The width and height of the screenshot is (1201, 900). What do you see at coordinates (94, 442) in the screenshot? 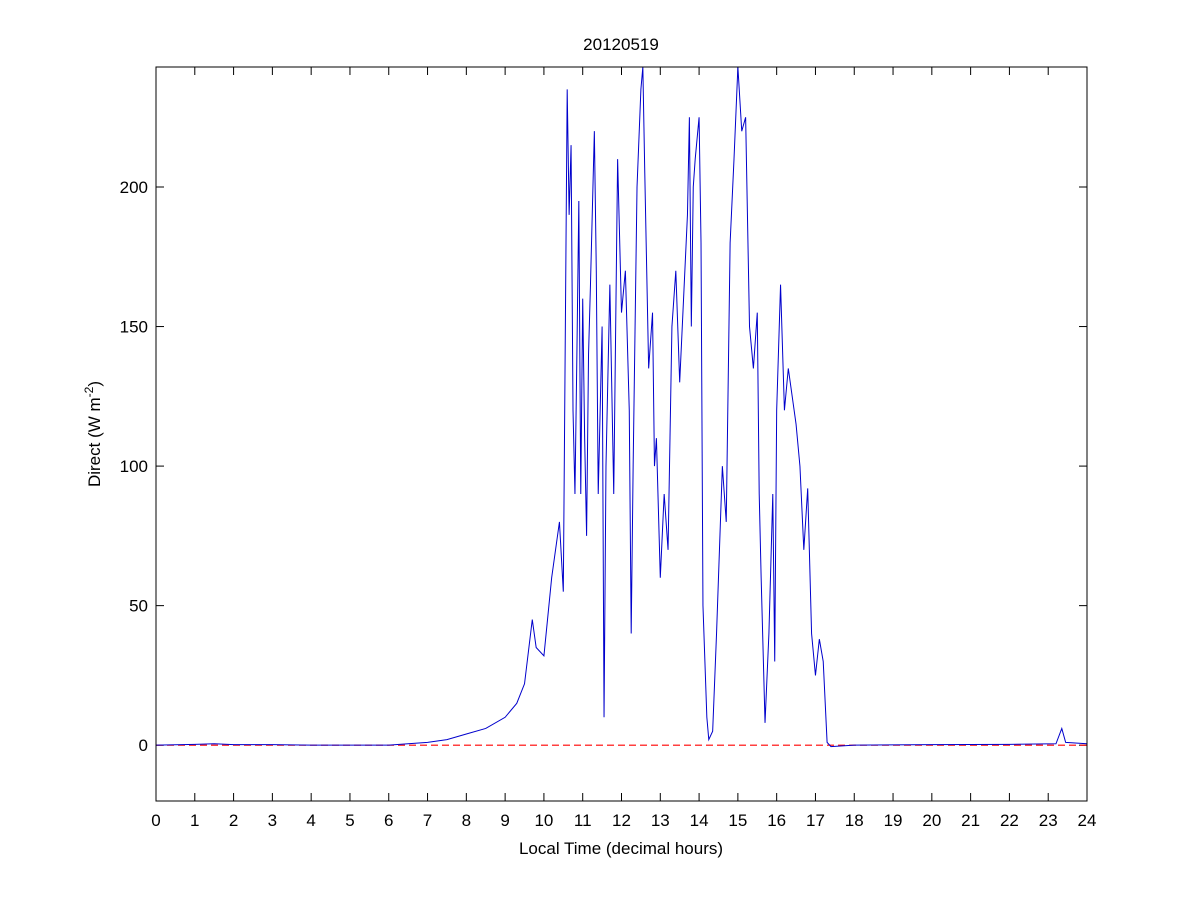
I see `y-label-text: Direct (W m` at bounding box center [94, 442].